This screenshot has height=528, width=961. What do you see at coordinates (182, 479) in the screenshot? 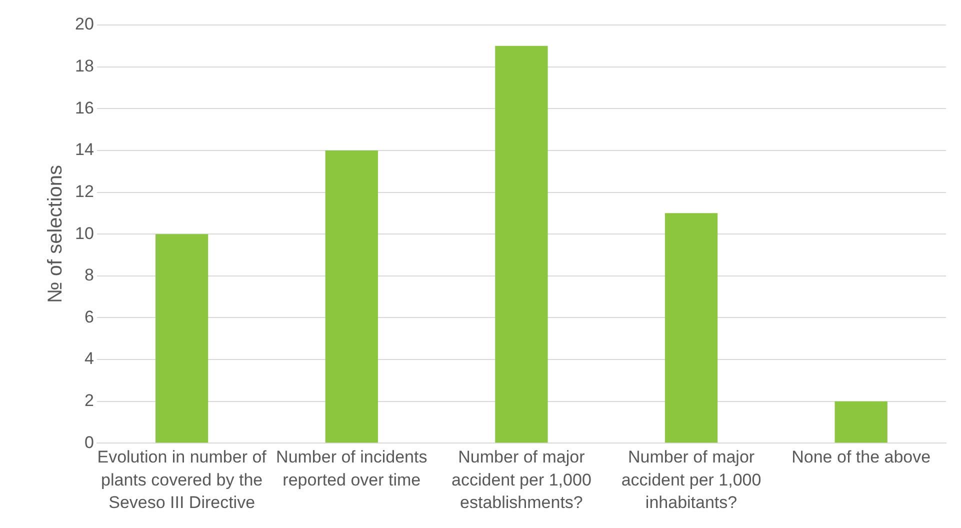
I see `x-tick-label: Evolution in number of plants covered by the Seveso III Directive` at bounding box center [182, 479].